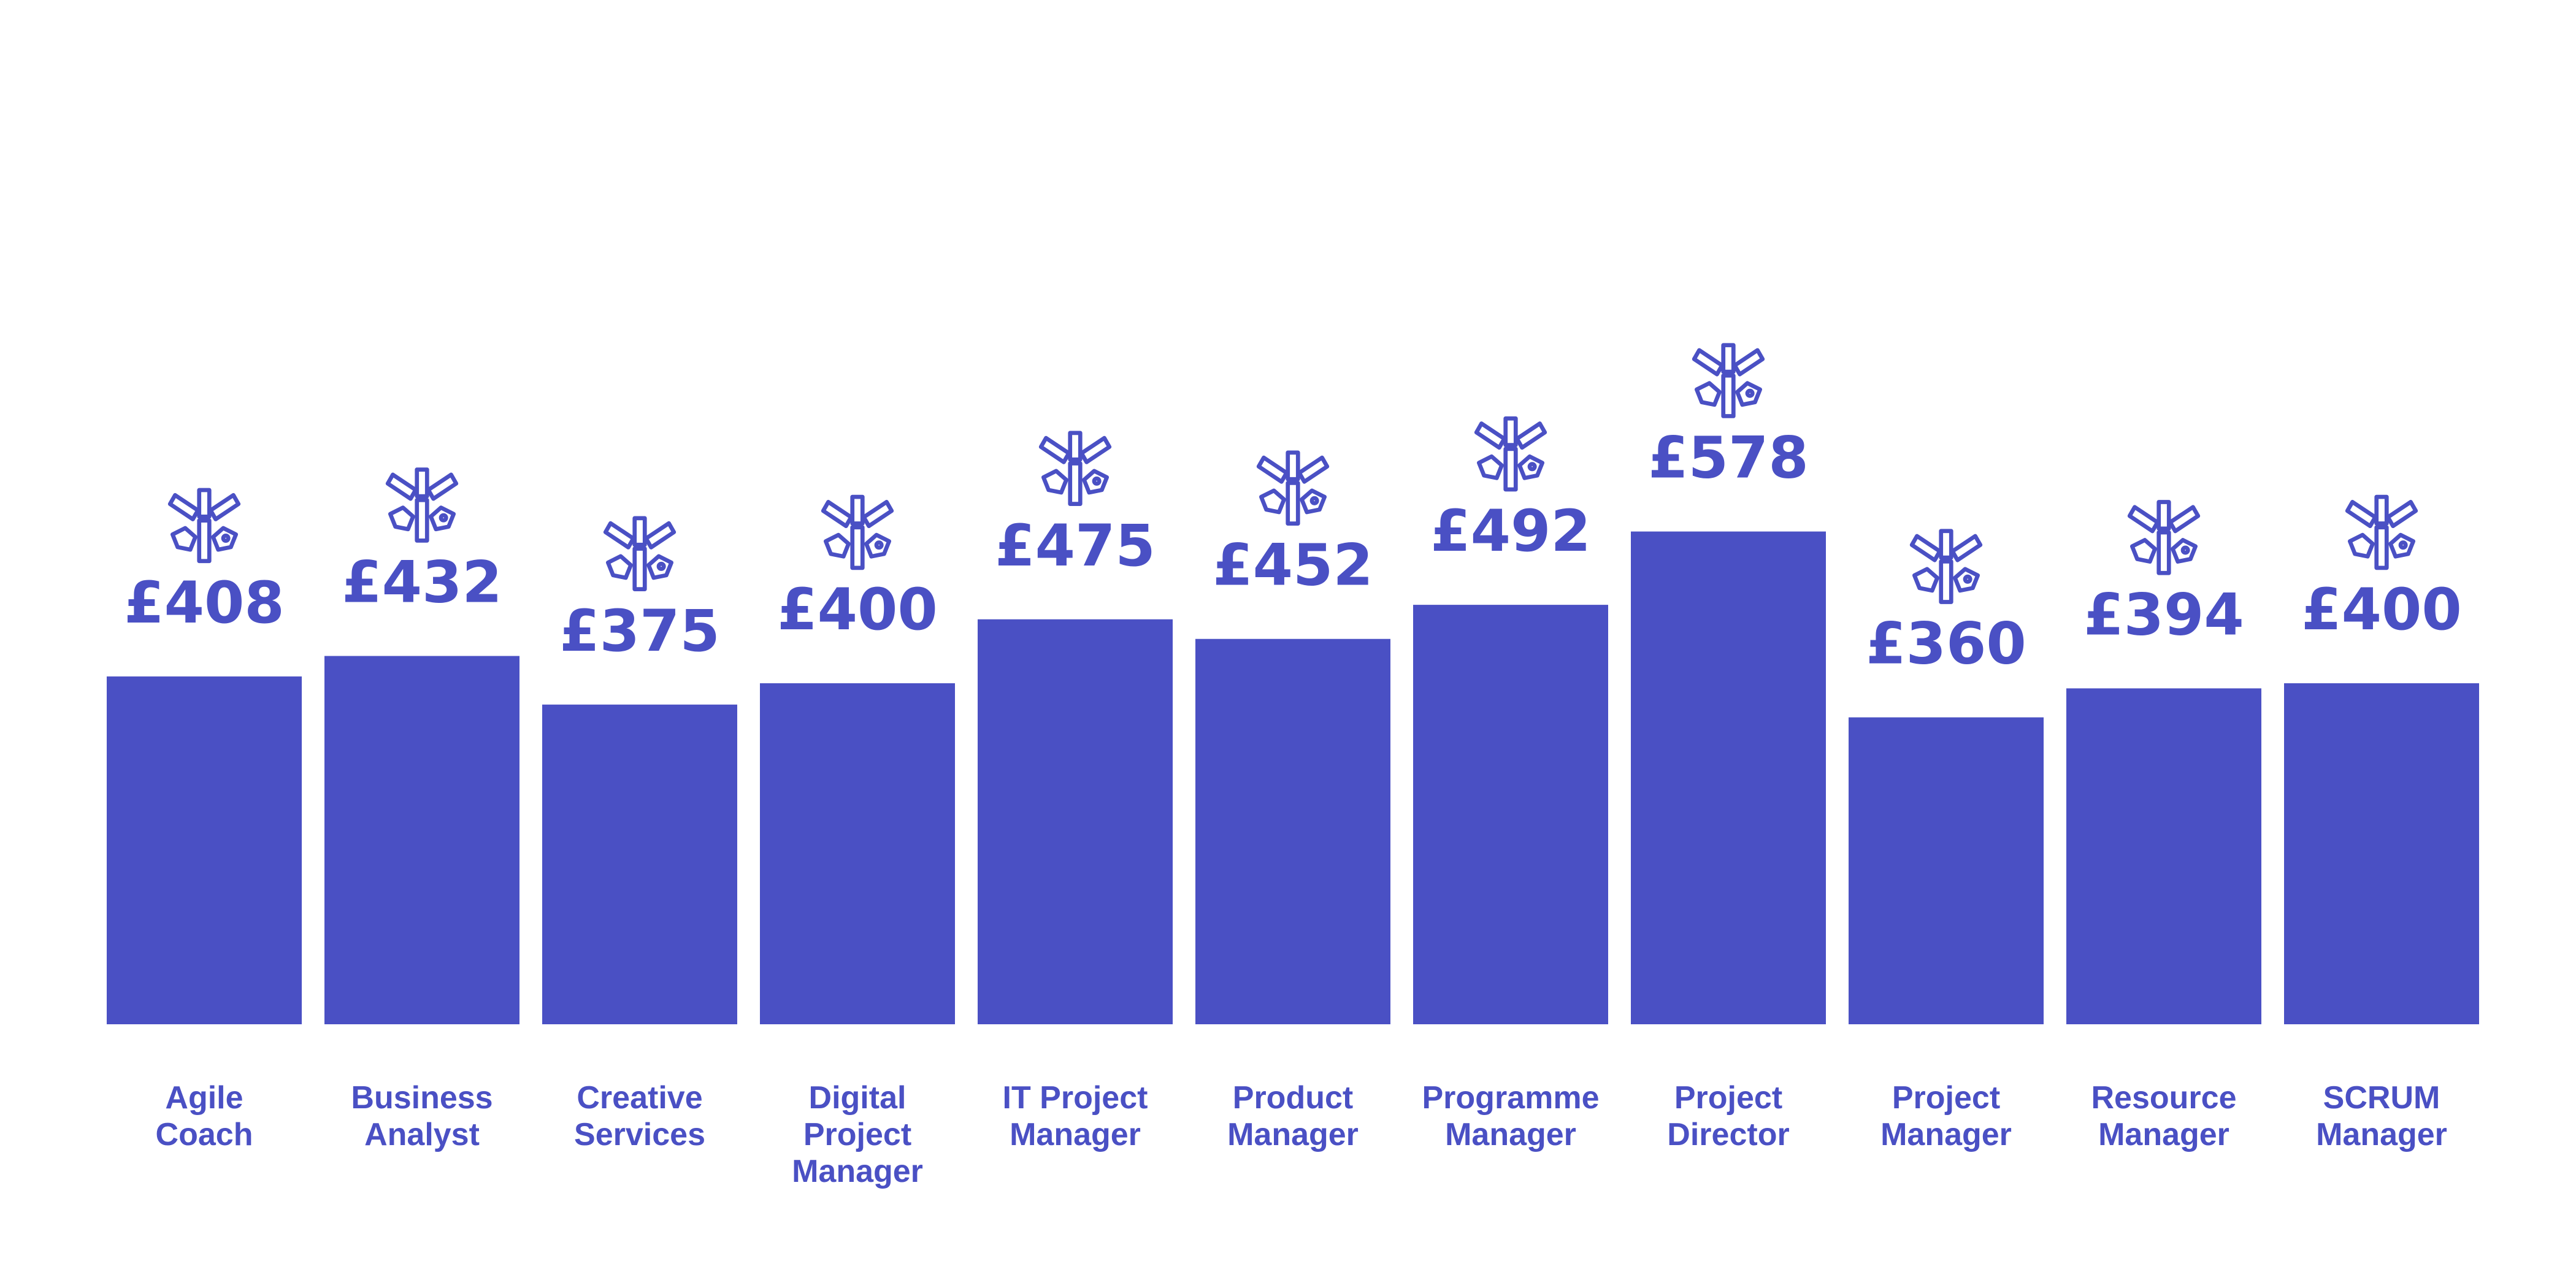 Image resolution: width=2576 pixels, height=1288 pixels. I want to click on value-label-10: £400, so click(2381, 610).